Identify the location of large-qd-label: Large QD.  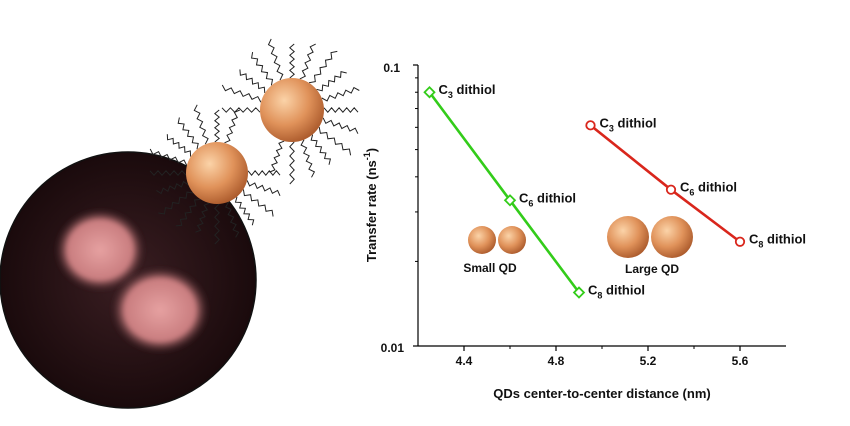
(652, 269).